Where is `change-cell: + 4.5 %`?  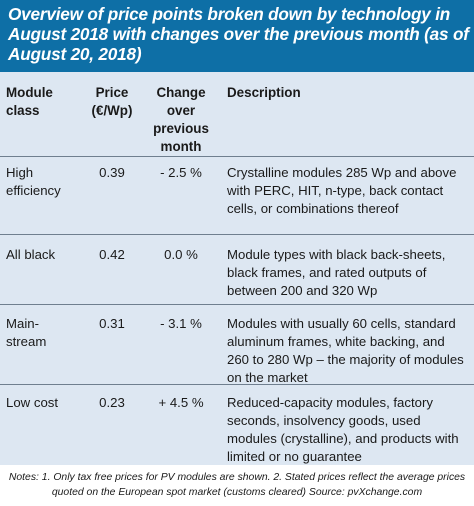 change-cell: + 4.5 % is located at coordinates (181, 402).